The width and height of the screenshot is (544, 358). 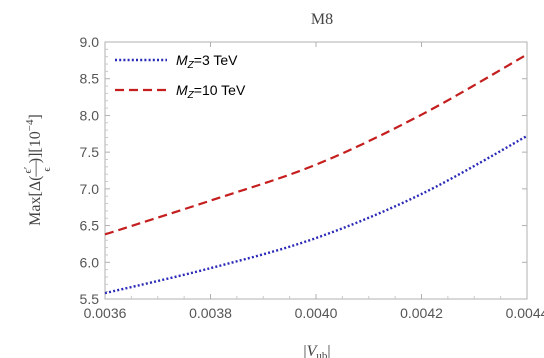 I want to click on legend-label-2: MZ=10 TeV, so click(x=211, y=91).